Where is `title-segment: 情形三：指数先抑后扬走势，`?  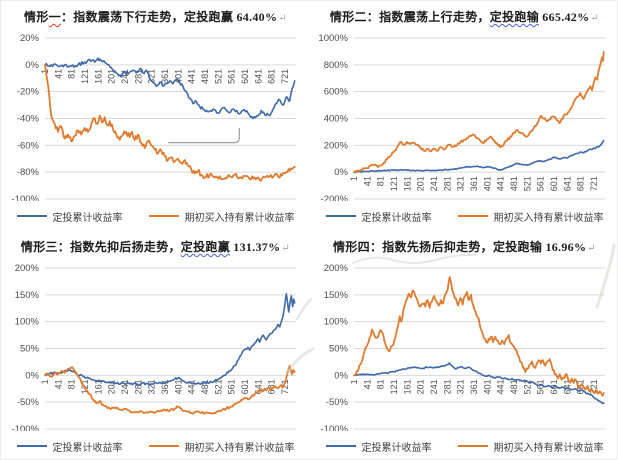 title-segment: 情形三：指数先抑后扬走势， is located at coordinates (100, 247).